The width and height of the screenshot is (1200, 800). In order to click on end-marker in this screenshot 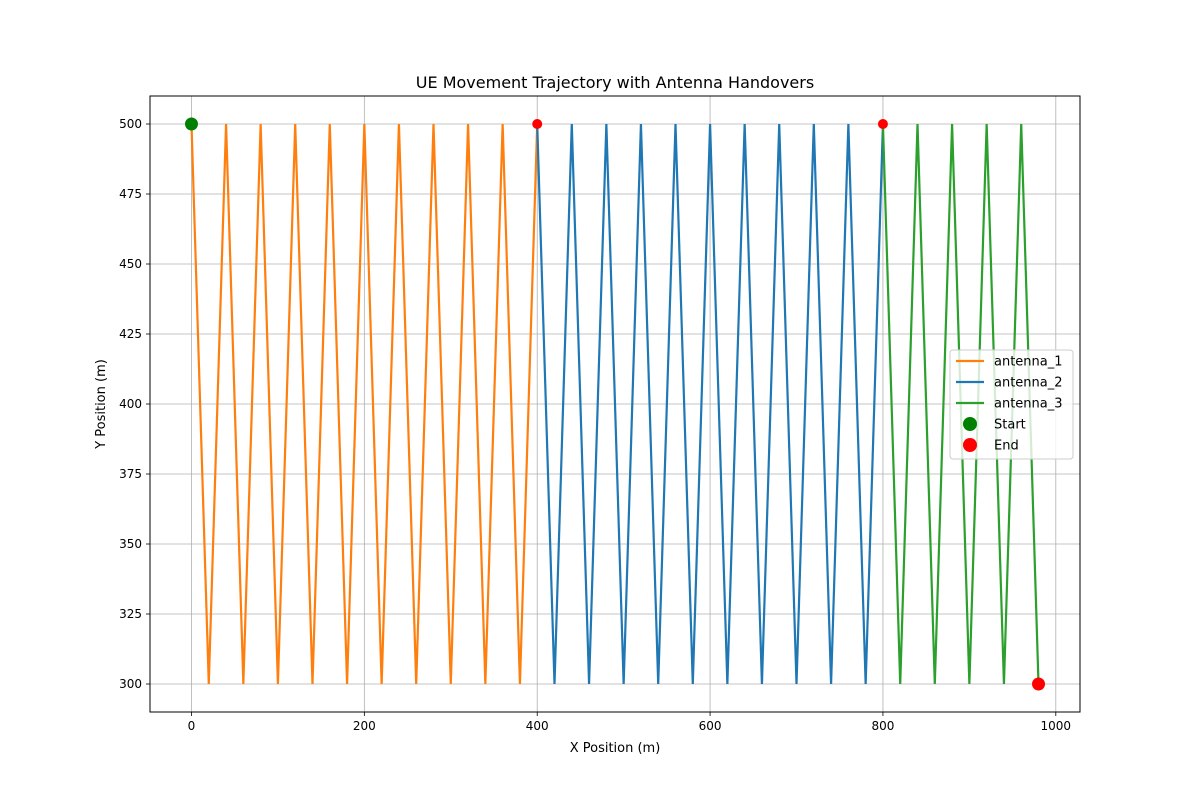, I will do `click(1039, 684)`.